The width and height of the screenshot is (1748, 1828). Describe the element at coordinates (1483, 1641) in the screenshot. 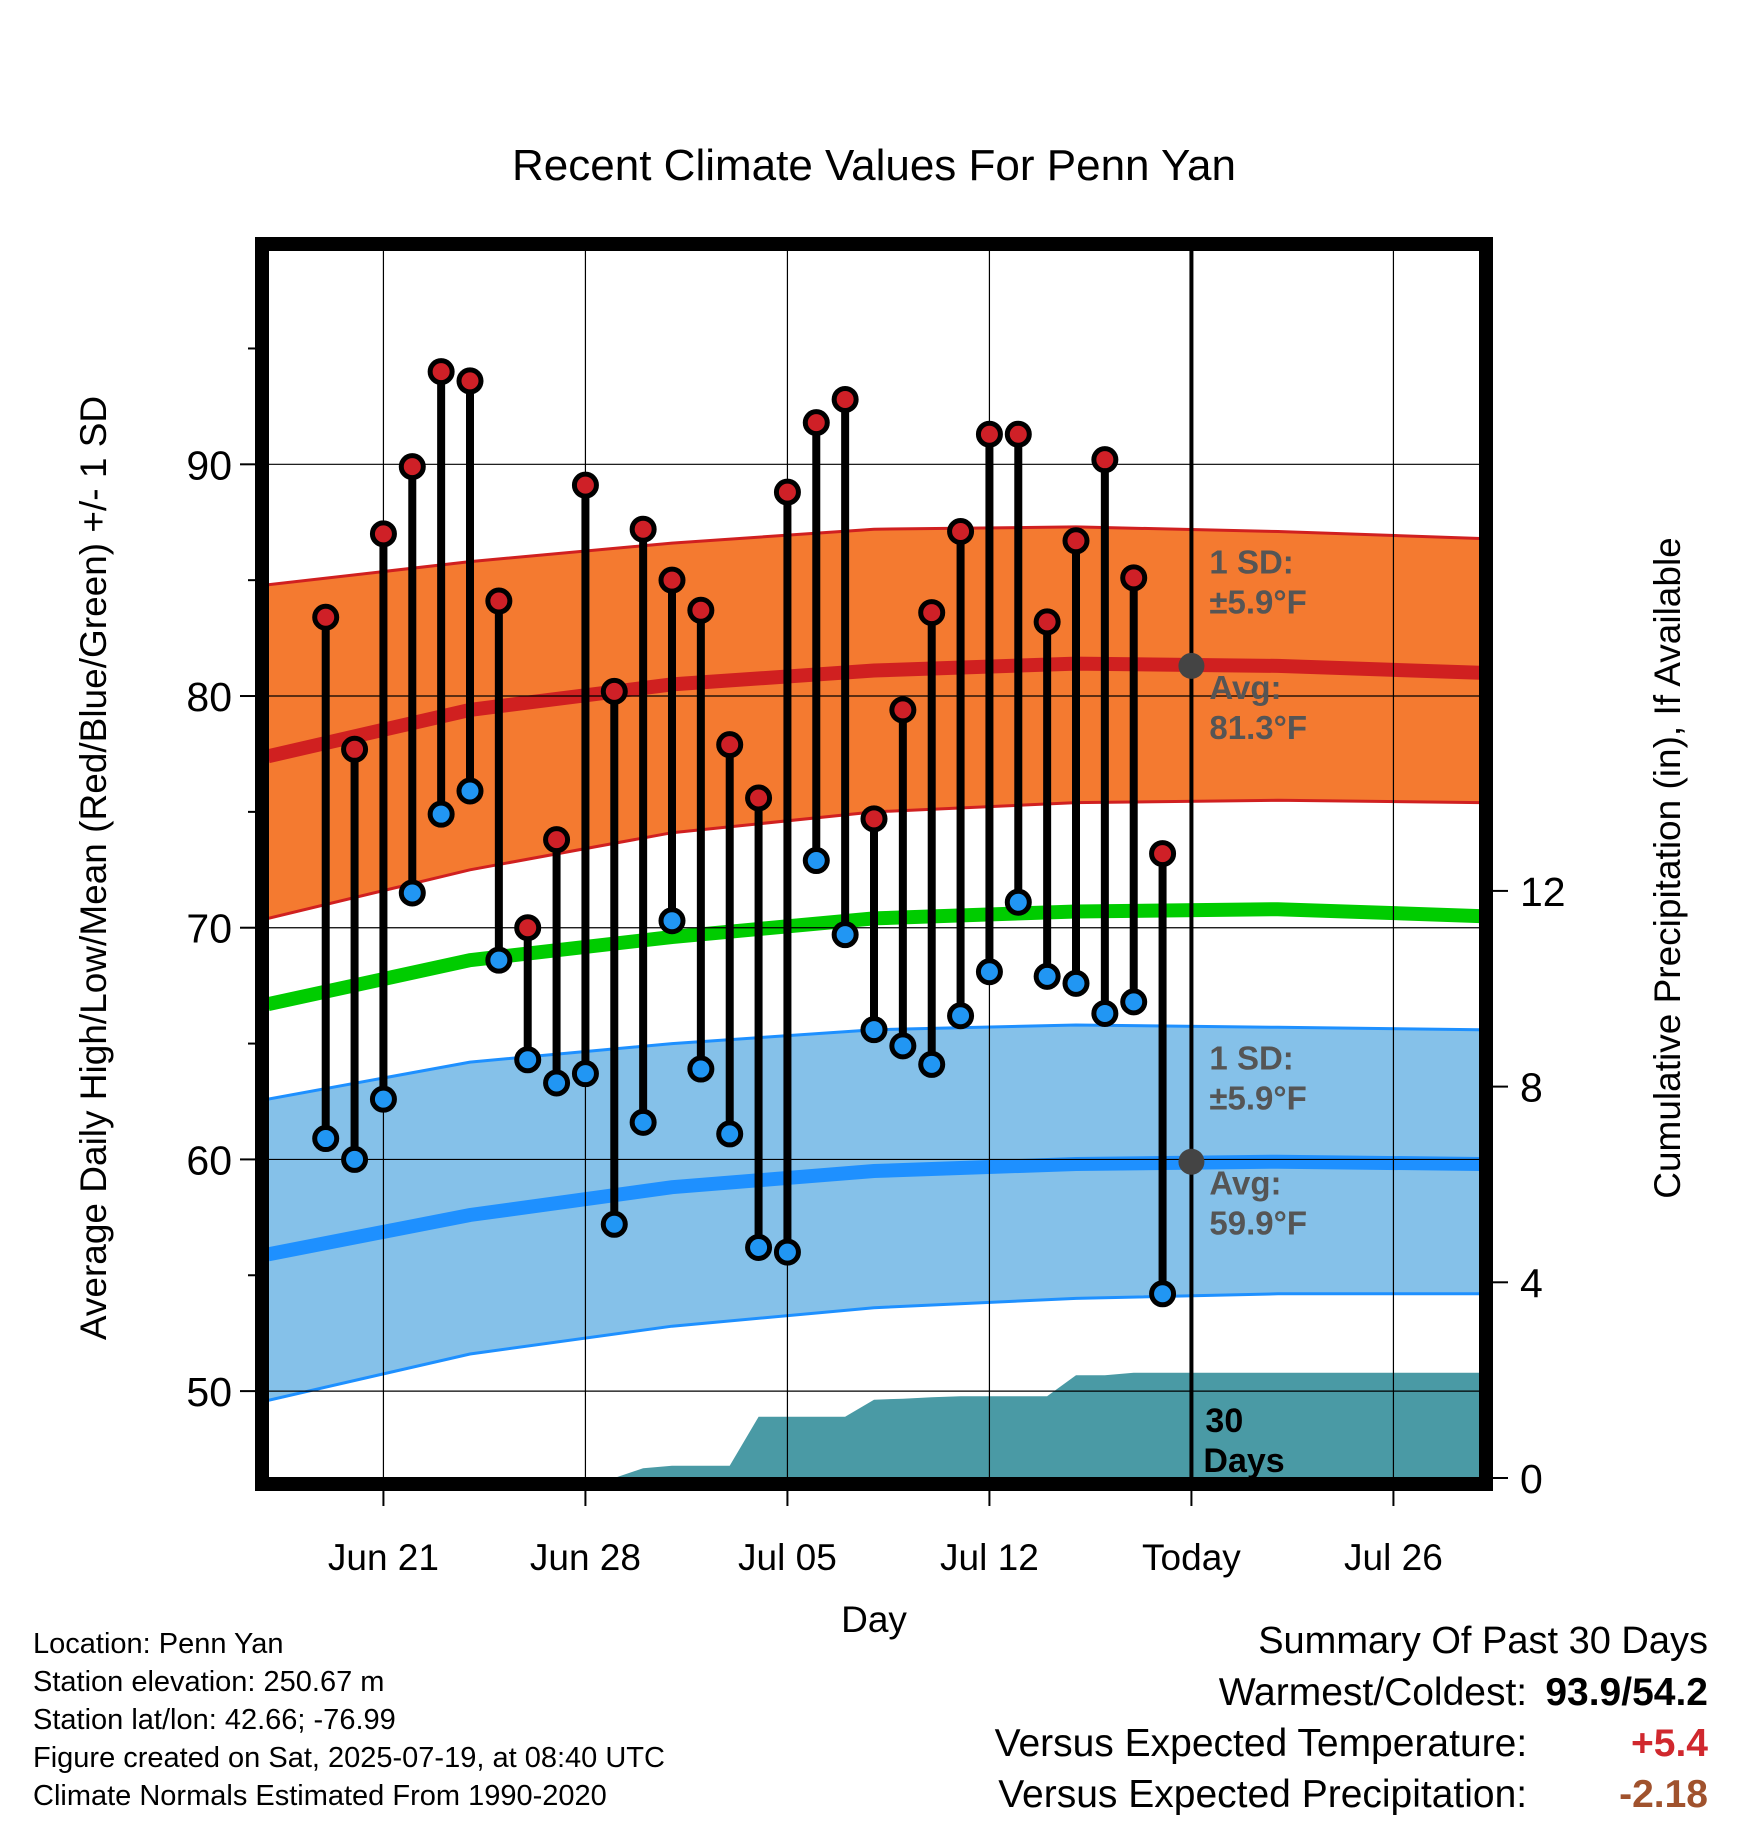

I see `summary-title: Summary Of Past 30 Days` at that location.